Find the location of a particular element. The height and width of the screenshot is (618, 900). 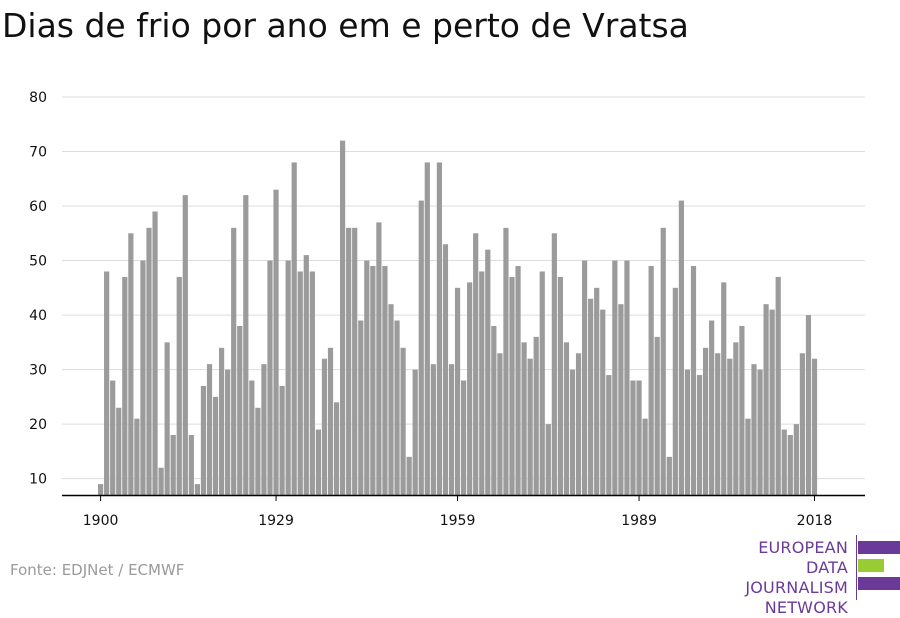

logo-text: EUROPEAN DATA JOURNALISM NETWORK is located at coordinates (774, 578).